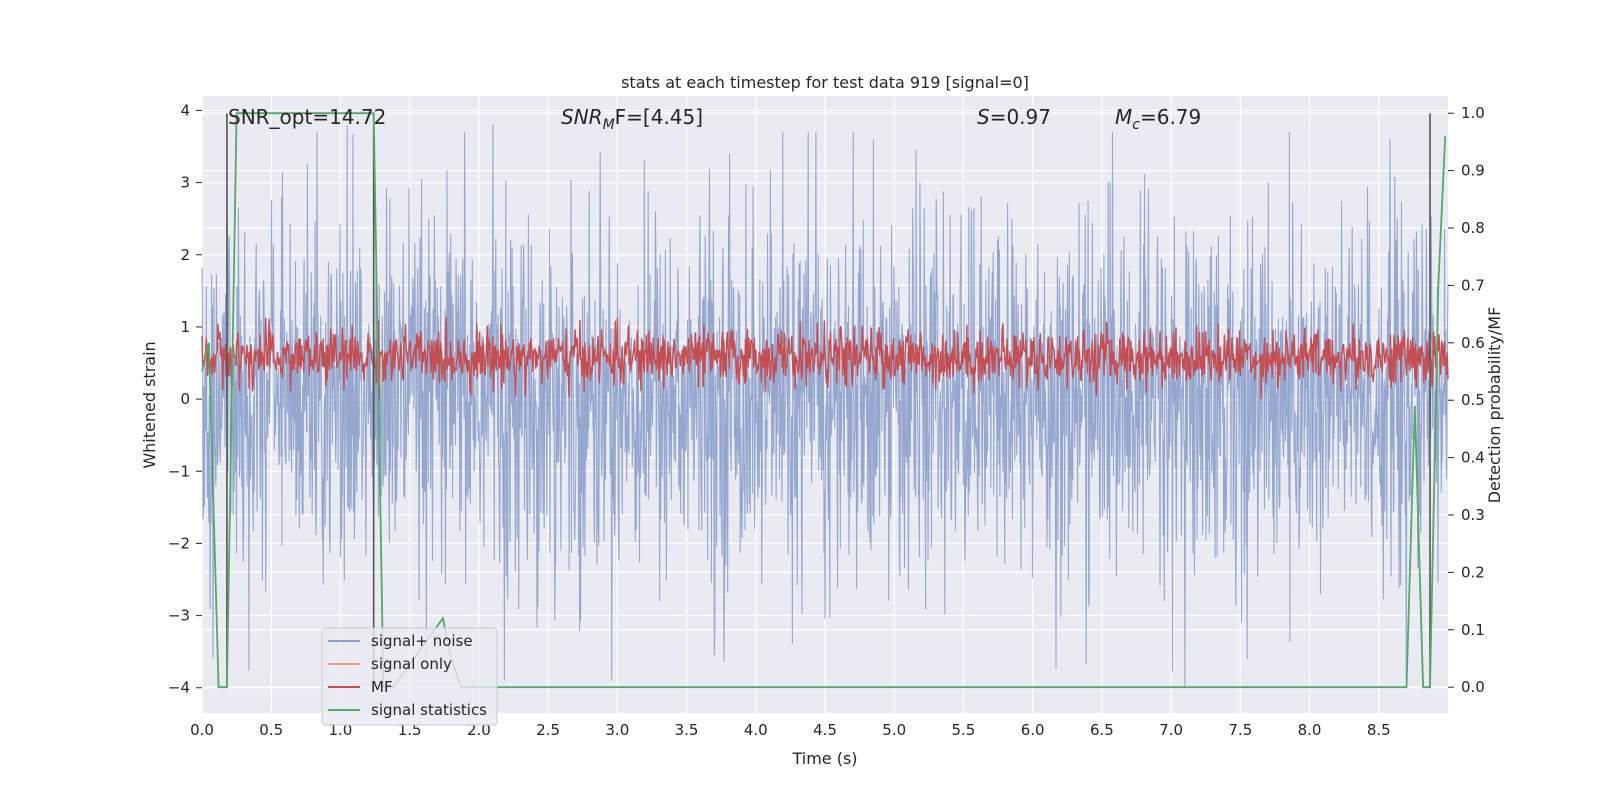 Image resolution: width=1600 pixels, height=800 pixels. What do you see at coordinates (894, 730) in the screenshot?
I see `x-tick-label: 5.0` at bounding box center [894, 730].